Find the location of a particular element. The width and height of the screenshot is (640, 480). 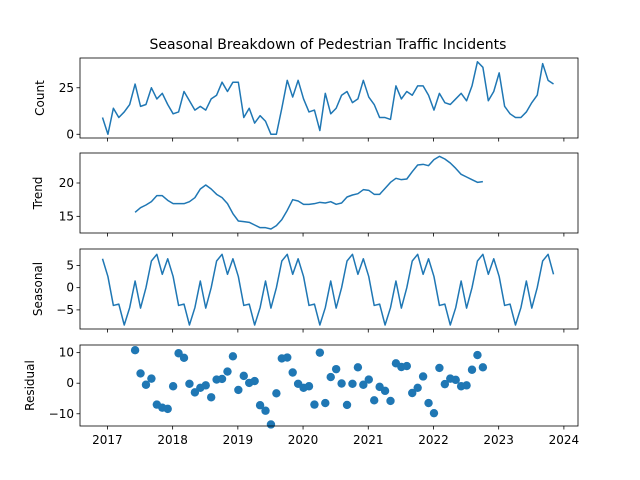

count-line is located at coordinates (327, 98).